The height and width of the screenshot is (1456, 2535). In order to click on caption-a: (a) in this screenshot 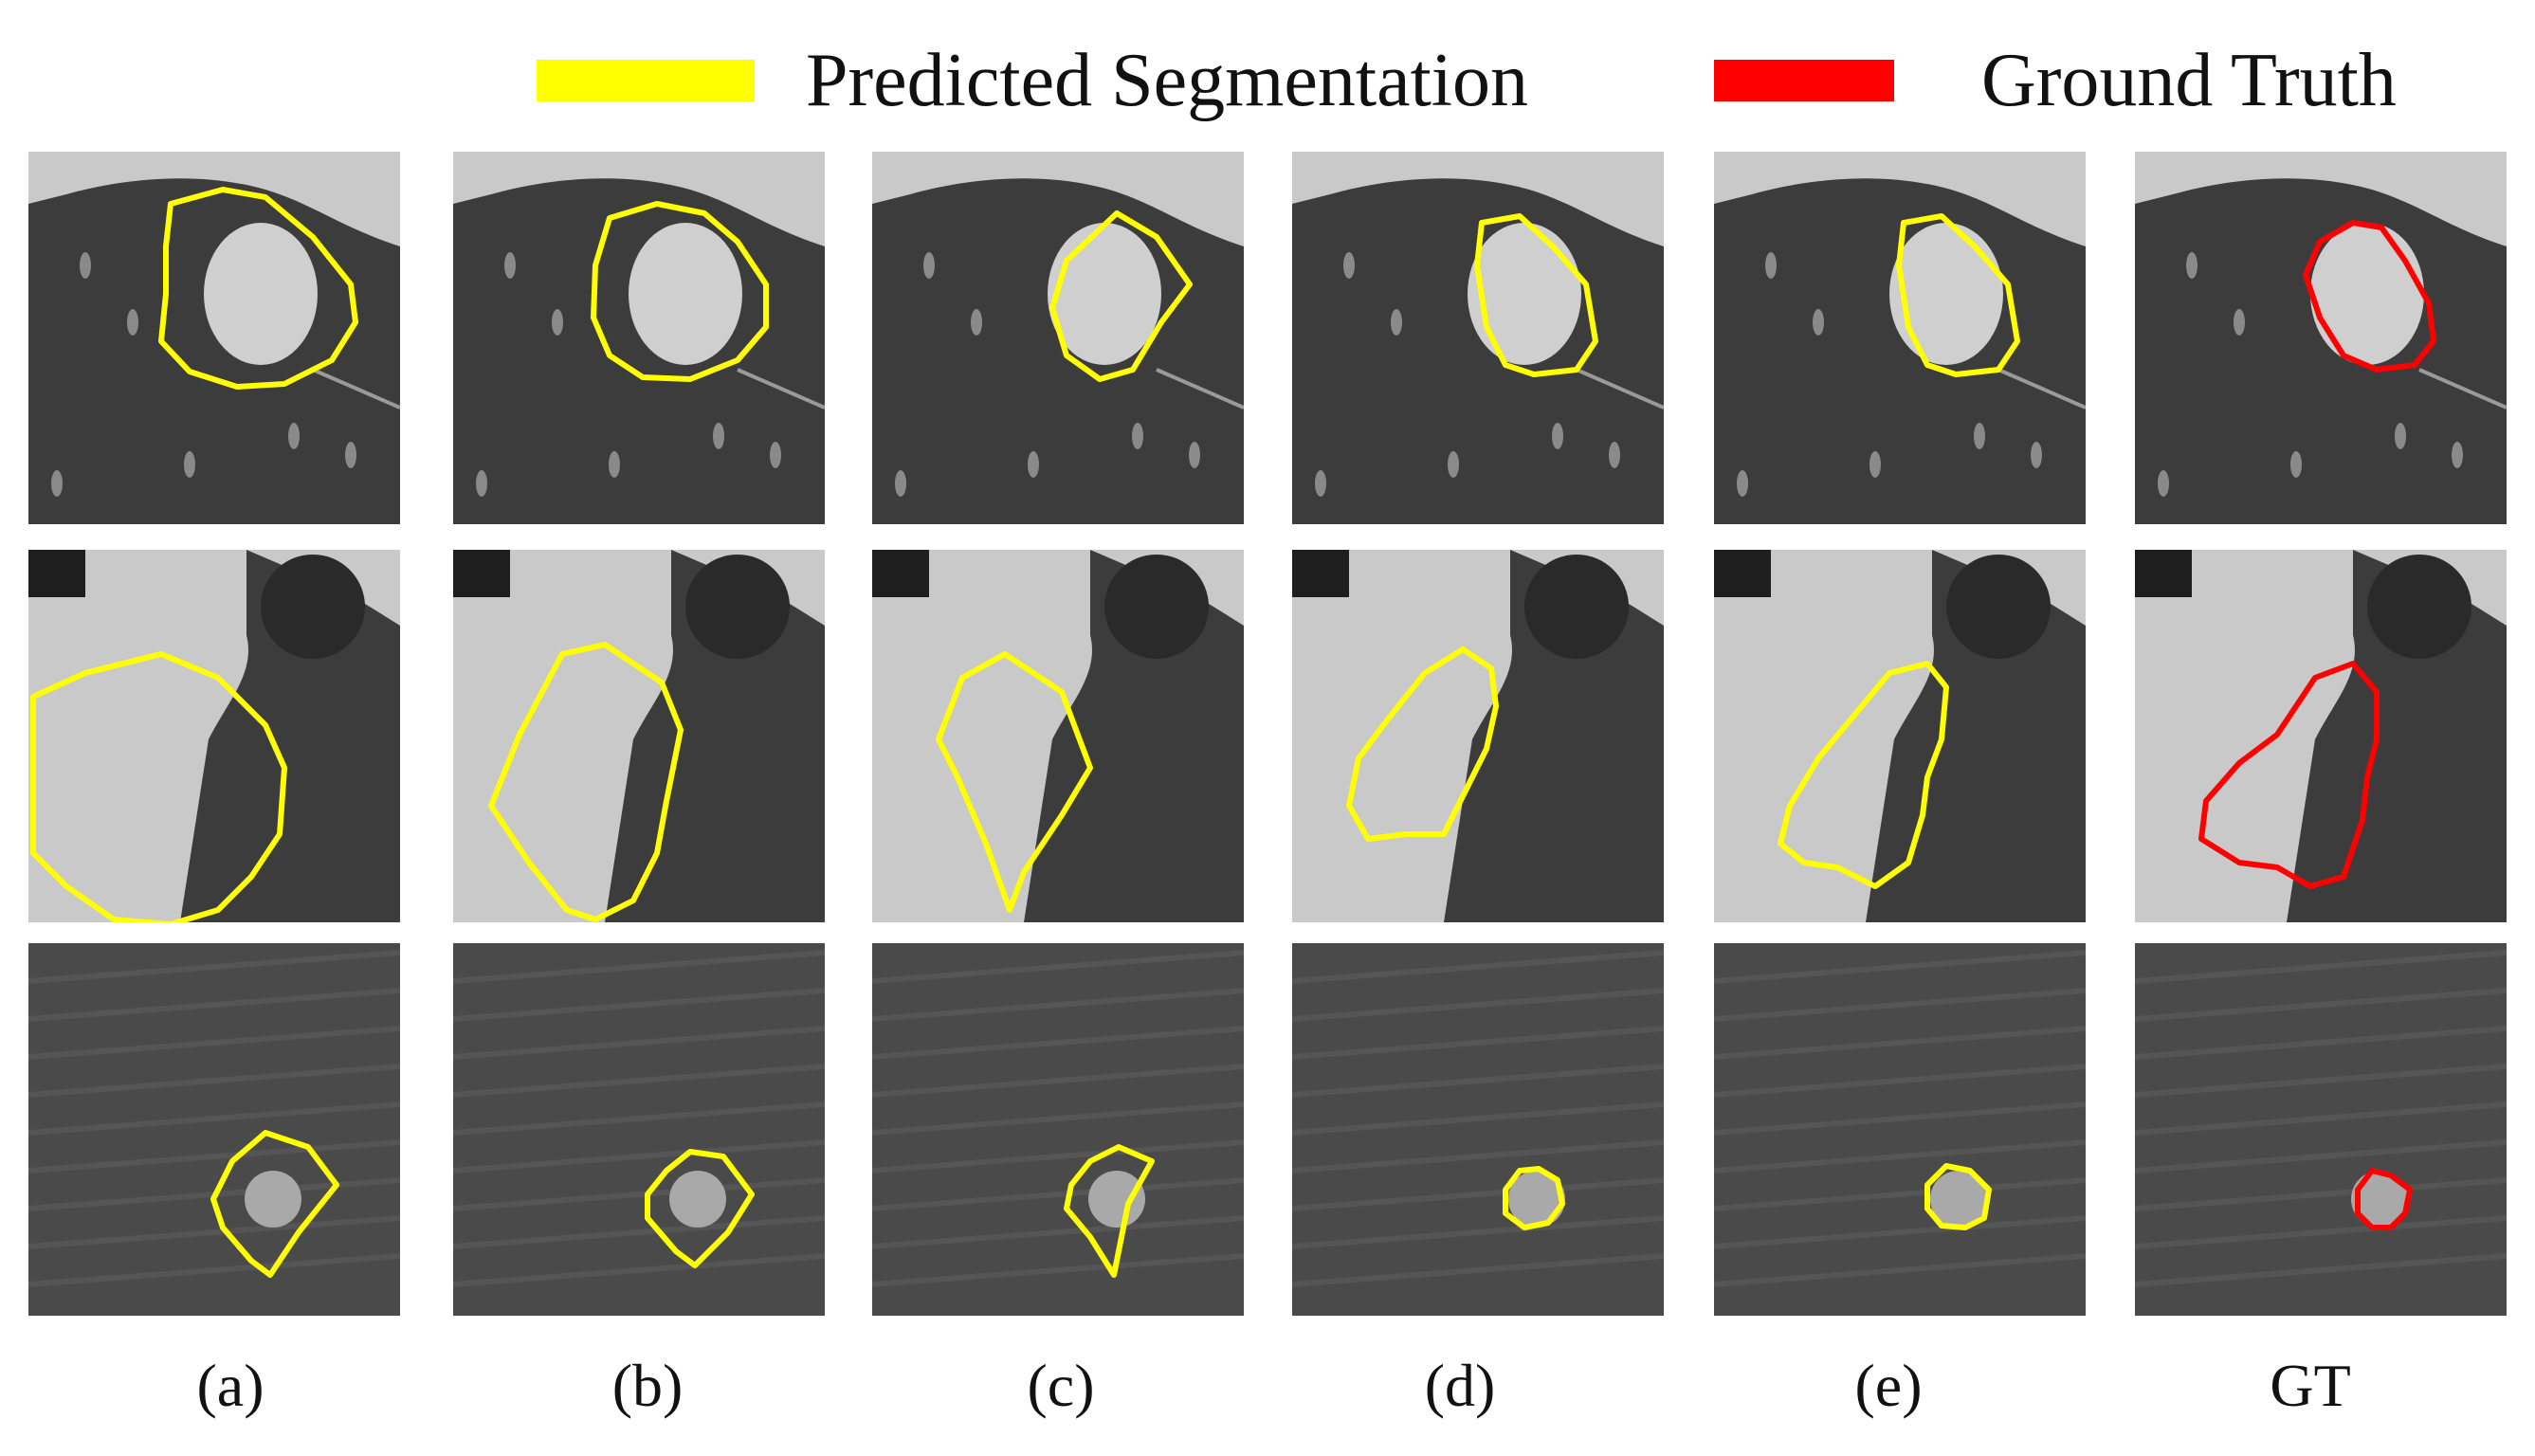, I will do `click(230, 1385)`.